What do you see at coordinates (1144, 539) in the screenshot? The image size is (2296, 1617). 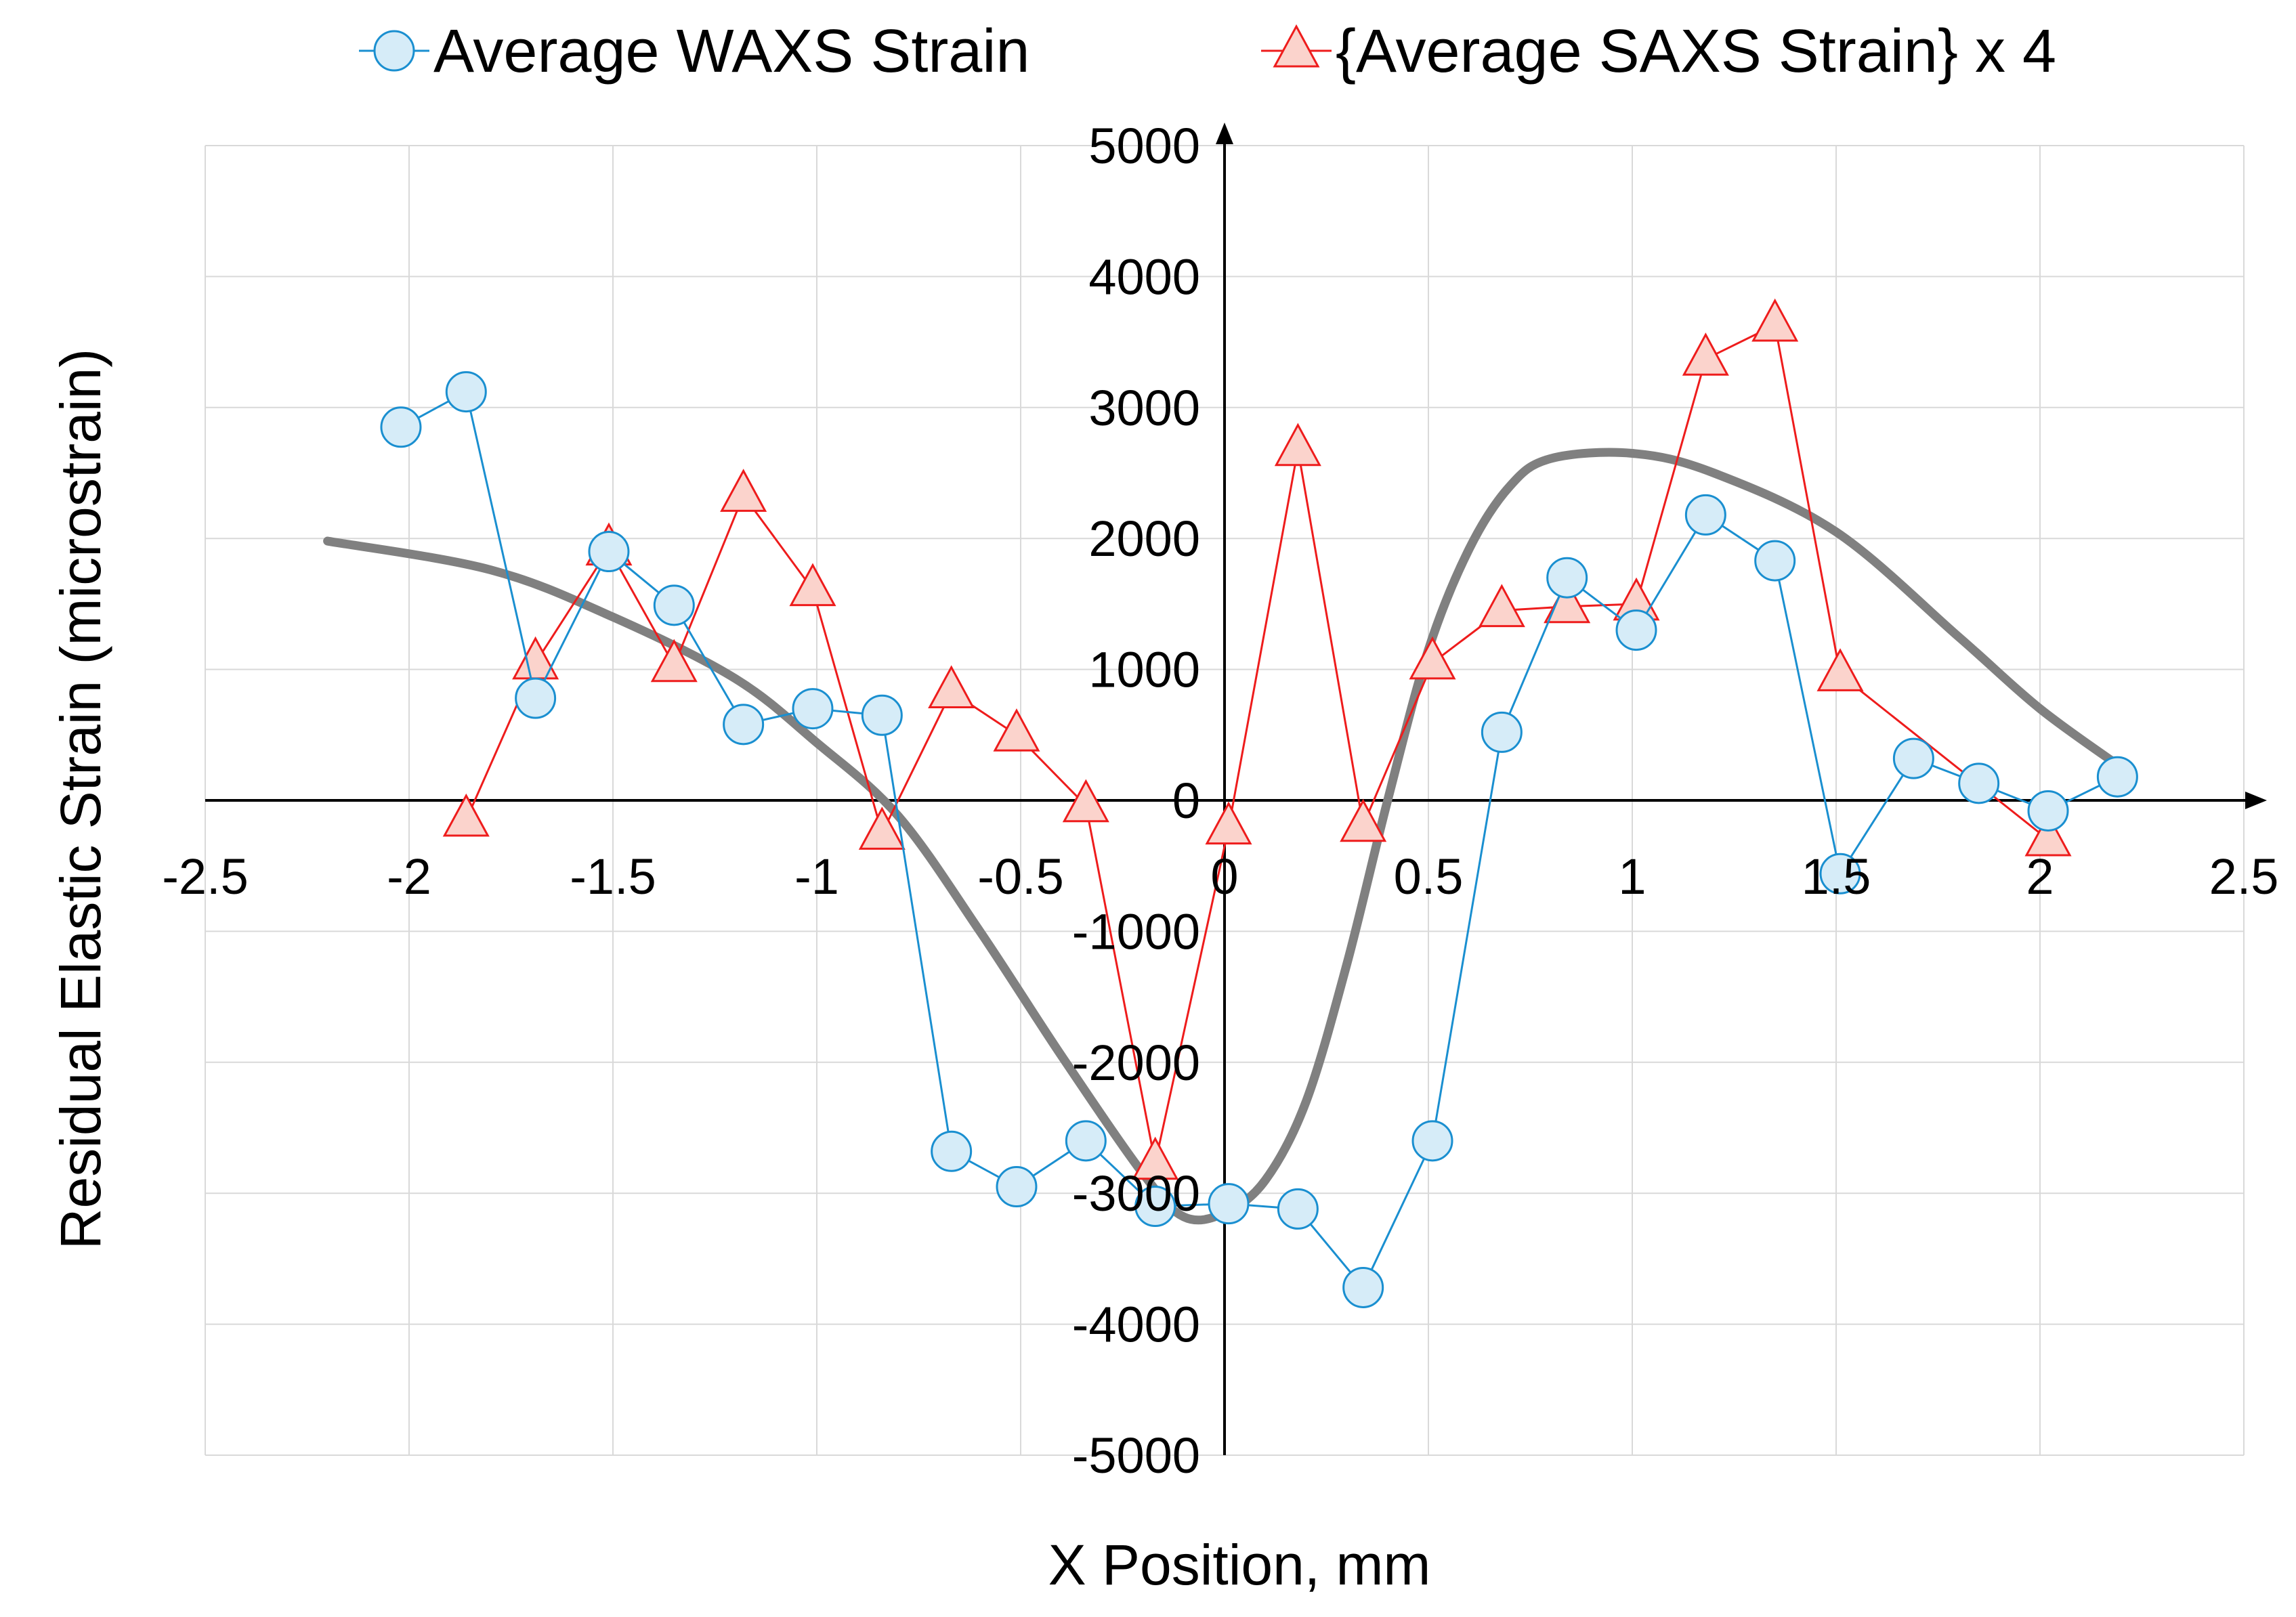 I see `y-tick-label: 2000` at bounding box center [1144, 539].